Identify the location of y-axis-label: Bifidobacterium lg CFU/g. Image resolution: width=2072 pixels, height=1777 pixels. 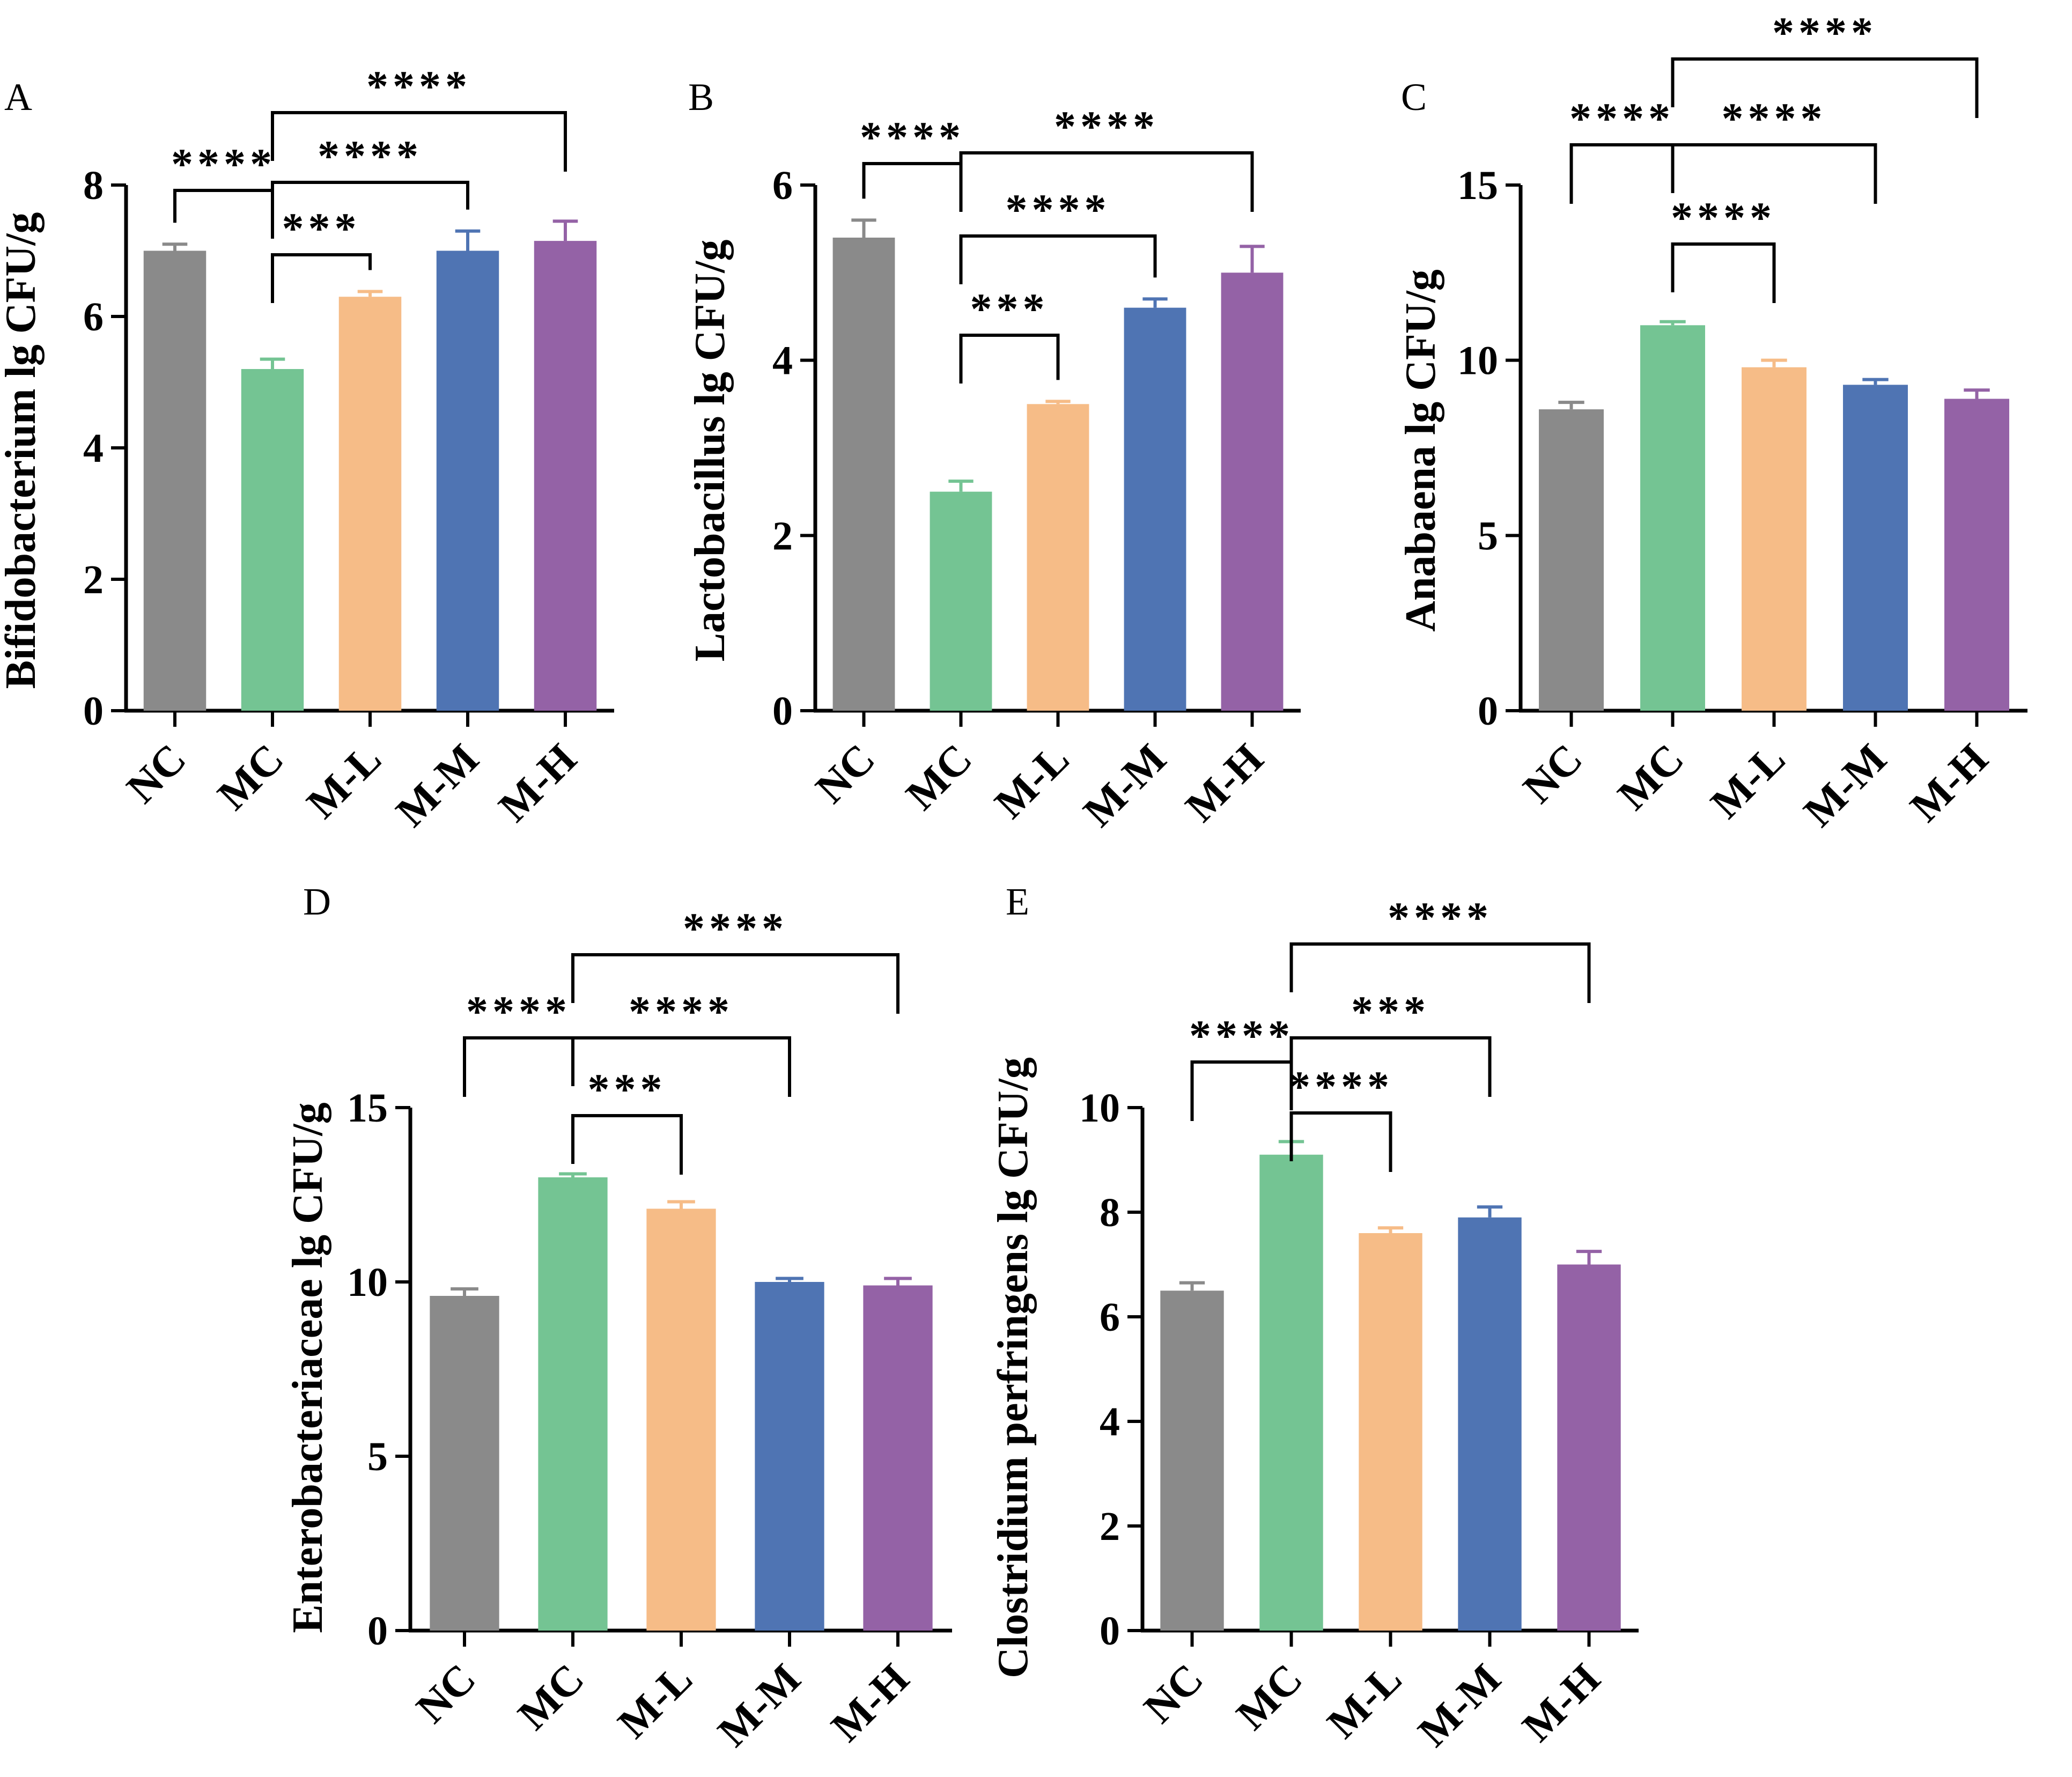
(22, 450).